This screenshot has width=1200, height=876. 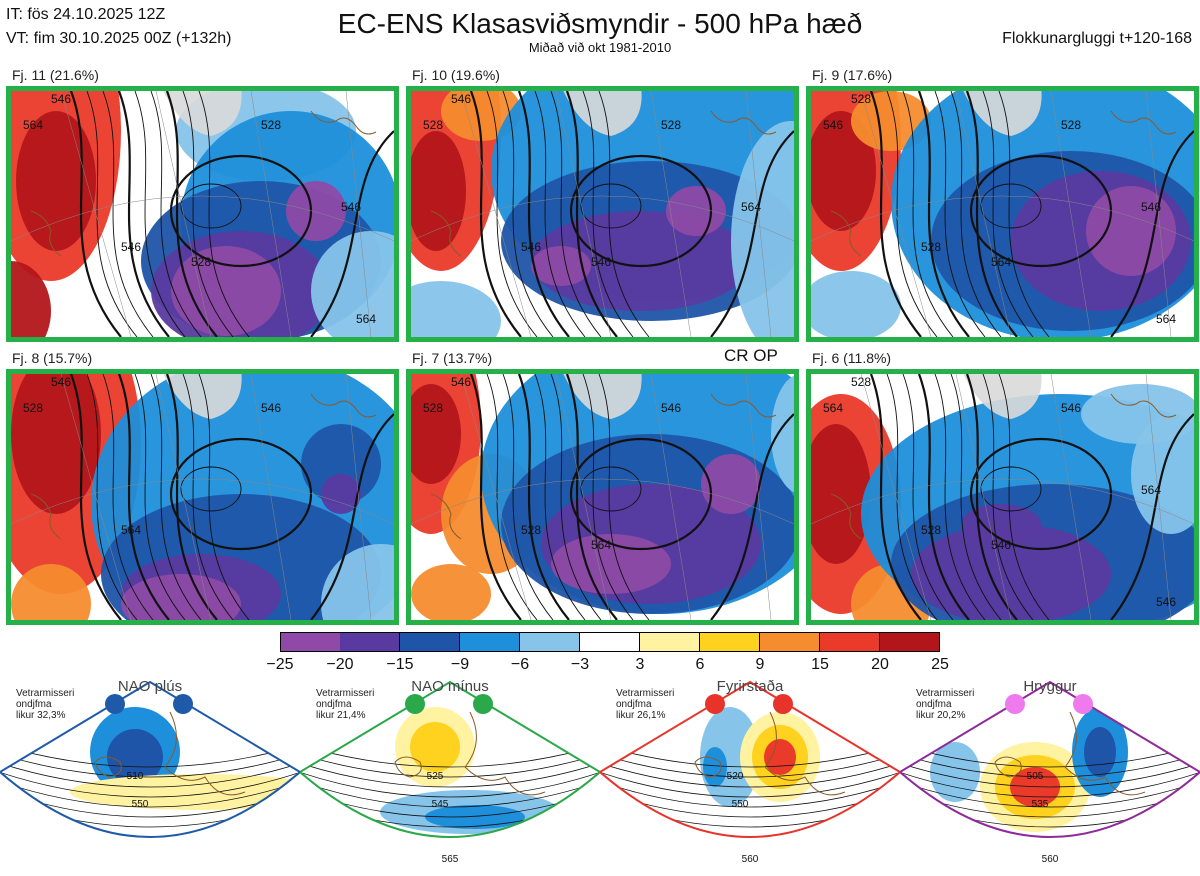 What do you see at coordinates (520, 664) in the screenshot?
I see `colorbar-tick-label: −6` at bounding box center [520, 664].